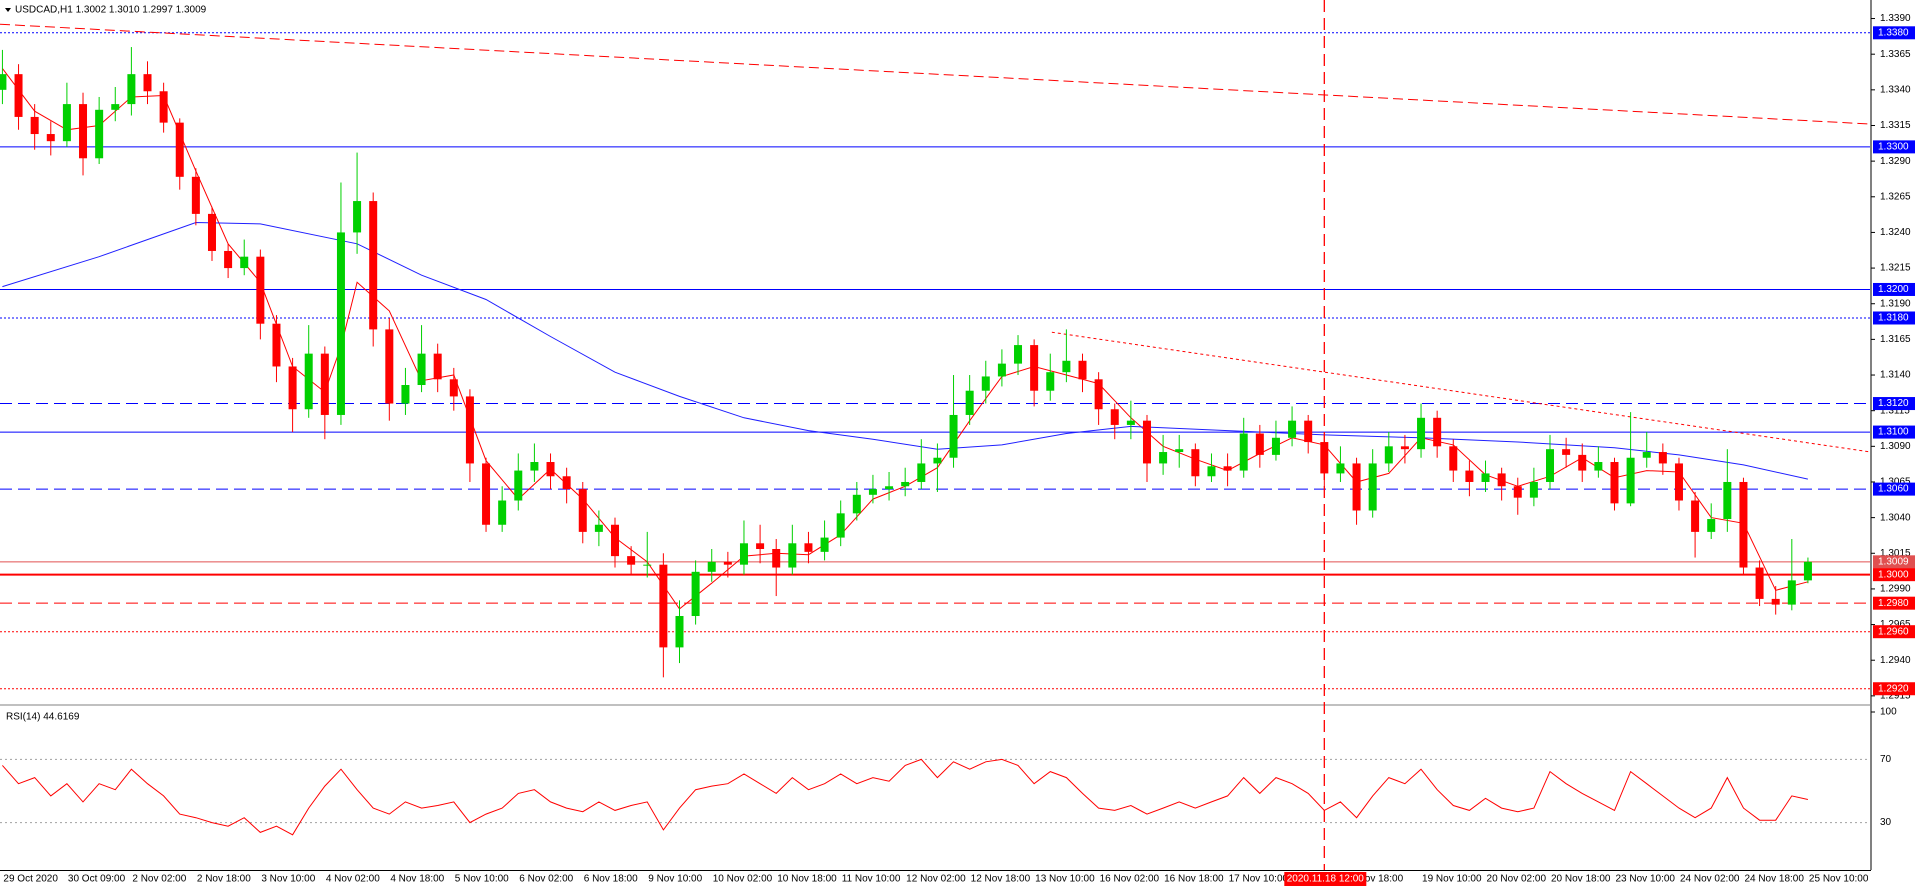  What do you see at coordinates (97, 879) in the screenshot?
I see `x-tick-label: 30 Oct 09:00` at bounding box center [97, 879].